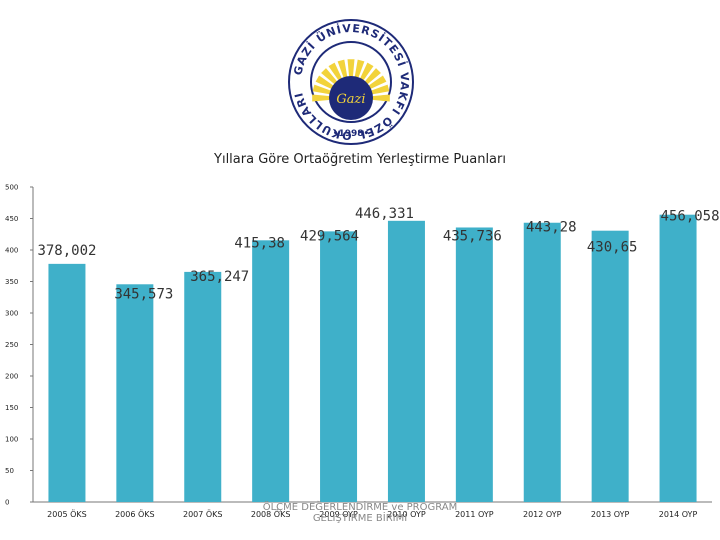  Describe the element at coordinates (259, 243) in the screenshot. I see `data-label: 415,38` at that location.